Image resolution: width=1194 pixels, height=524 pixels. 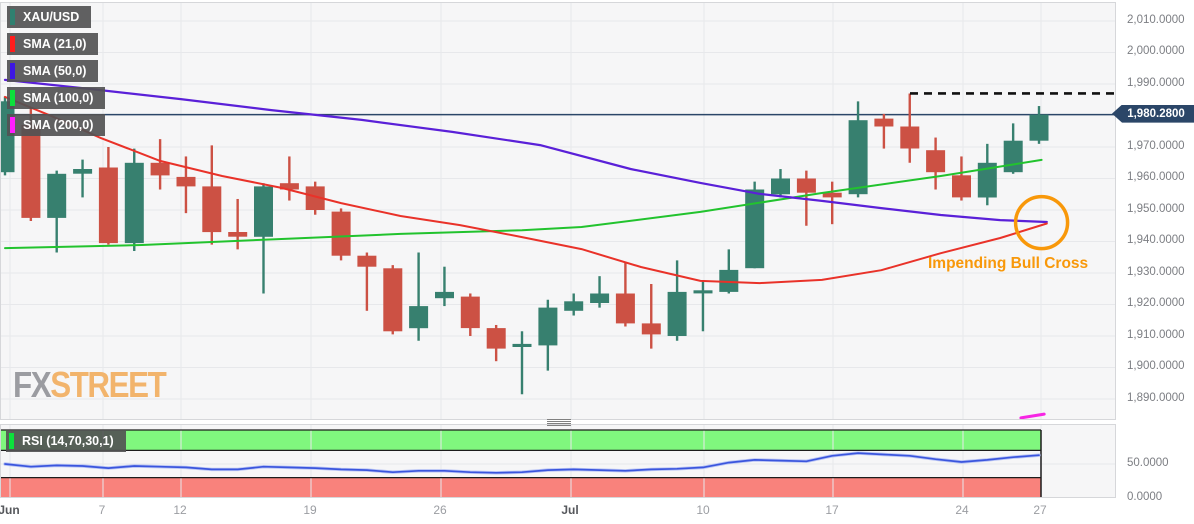 I want to click on legend-rsi-label: RSI (14,70,30,1), so click(x=68, y=441).